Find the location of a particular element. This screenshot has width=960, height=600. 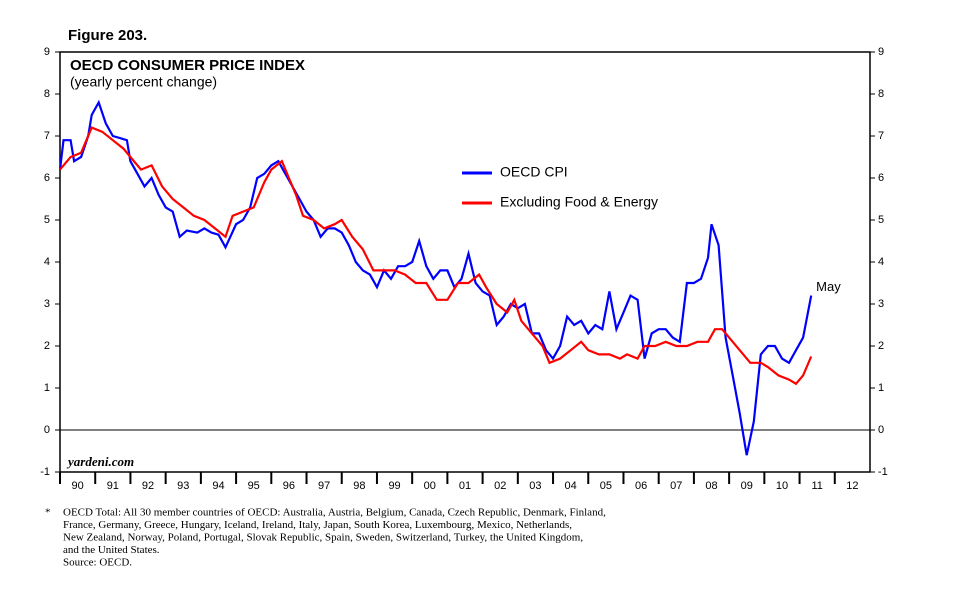

x-tick-label: 00 is located at coordinates (430, 486).